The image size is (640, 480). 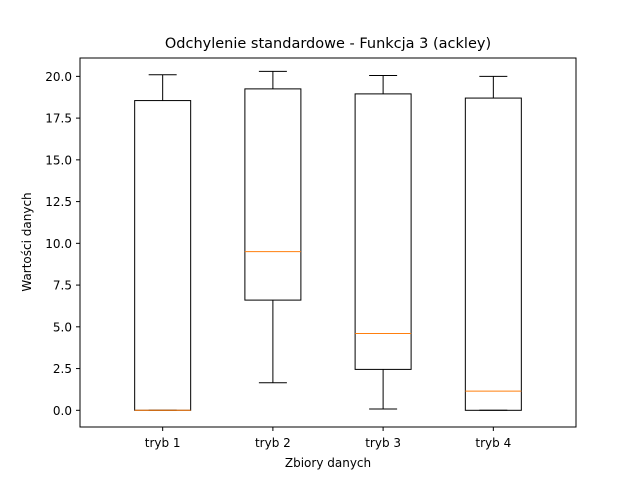 What do you see at coordinates (493, 443) in the screenshot?
I see `x-tick-label: tryb 4` at bounding box center [493, 443].